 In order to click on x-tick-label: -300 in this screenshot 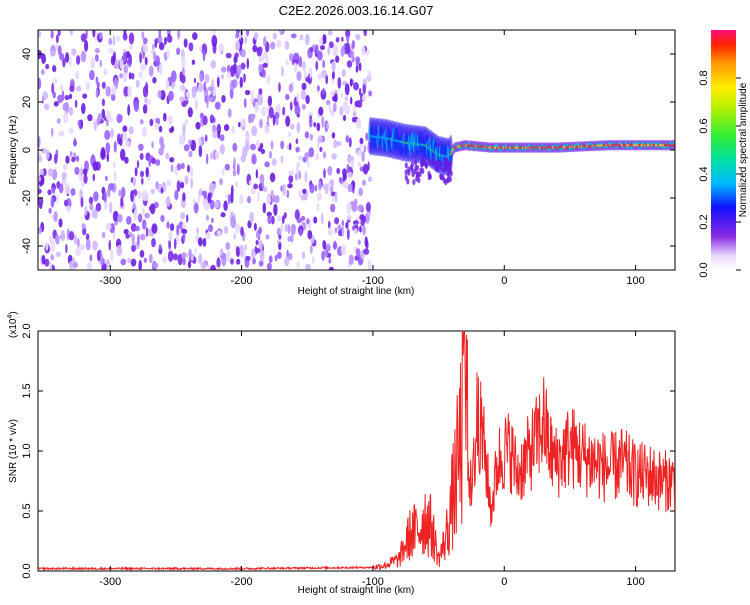, I will do `click(110, 582)`.